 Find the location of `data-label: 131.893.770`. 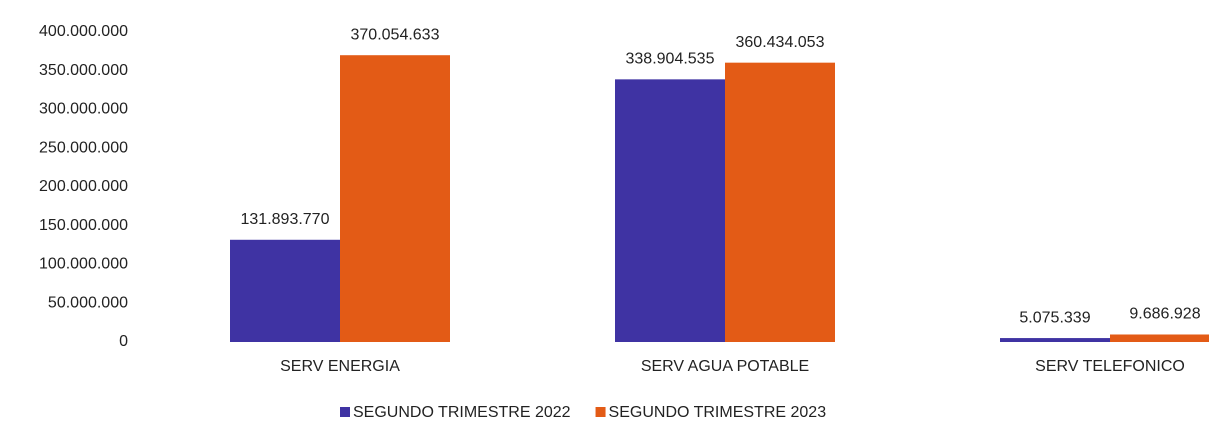

data-label: 131.893.770 is located at coordinates (285, 219).